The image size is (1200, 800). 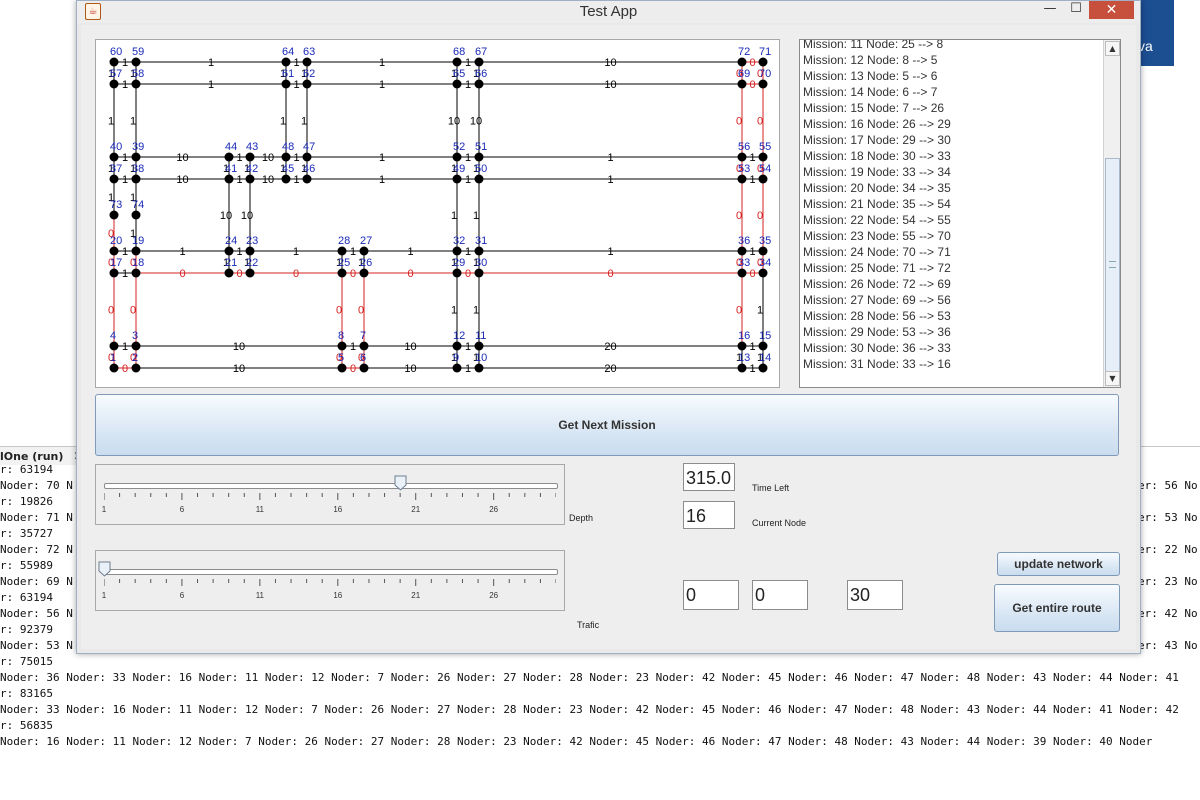 I want to click on get-next-mission-button: Get Next Mission, so click(x=607, y=425).